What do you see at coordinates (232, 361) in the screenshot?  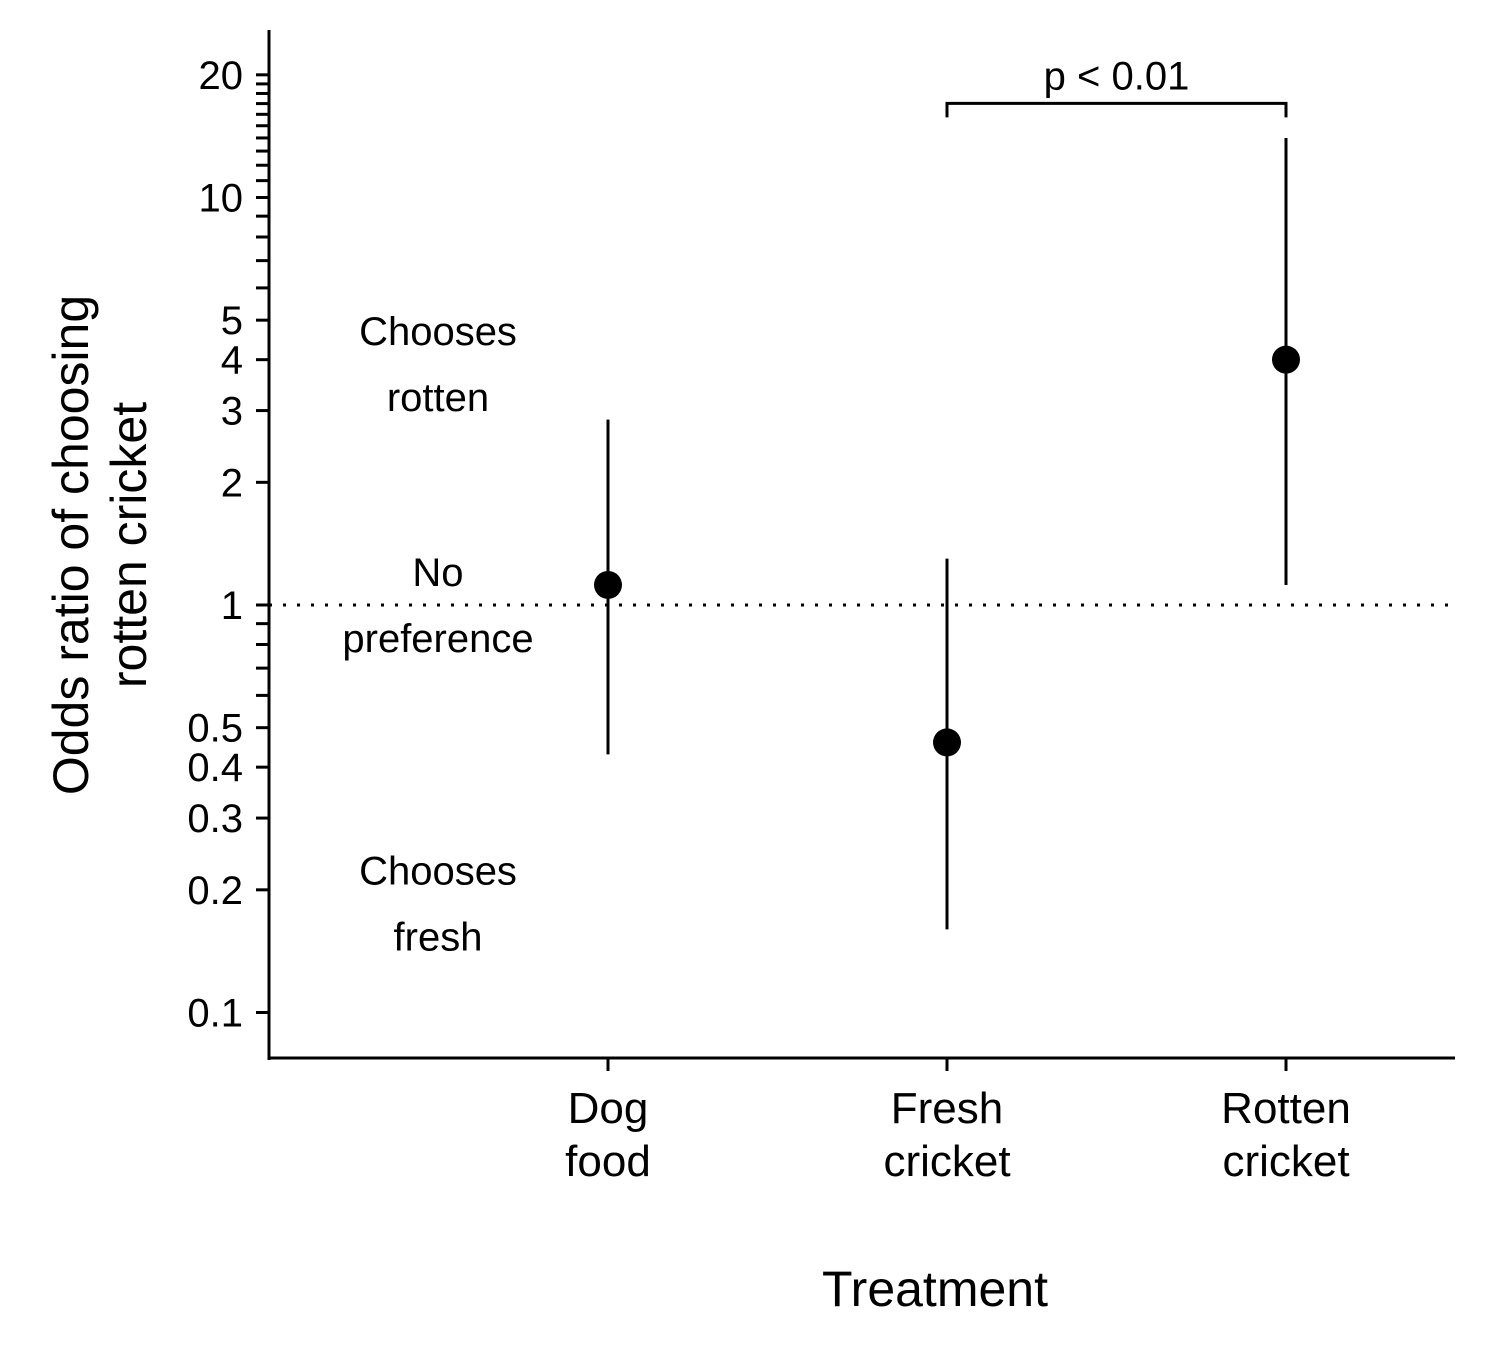 I see `y-tick-label: 4` at bounding box center [232, 361].